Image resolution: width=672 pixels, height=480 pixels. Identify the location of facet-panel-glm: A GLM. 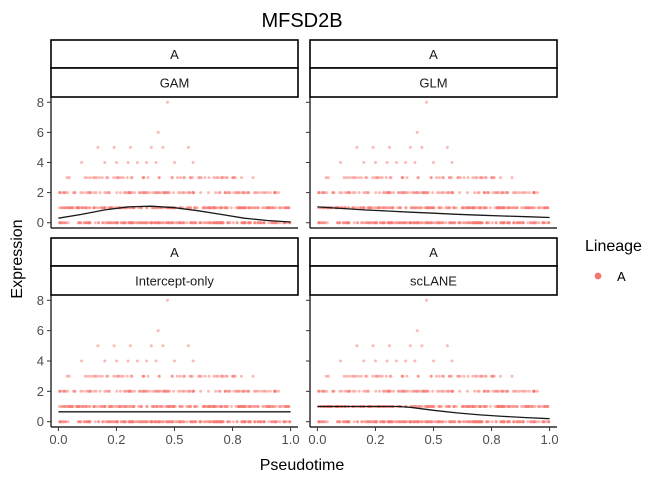
(432, 134).